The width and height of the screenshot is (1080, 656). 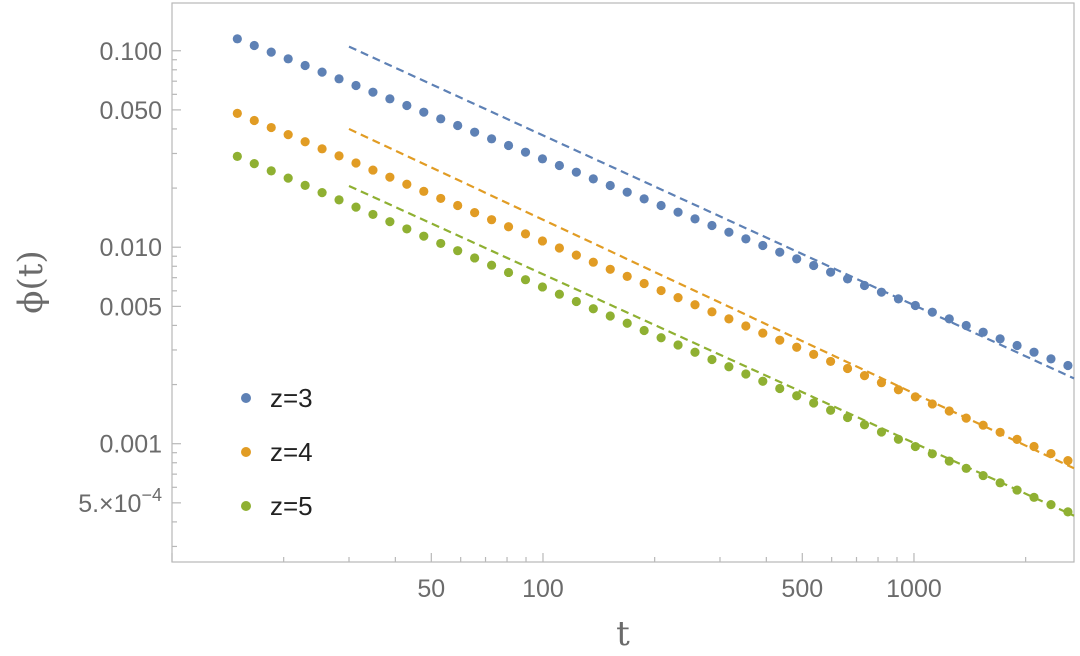 I want to click on y-tick-label: 0.100, so click(x=130, y=52).